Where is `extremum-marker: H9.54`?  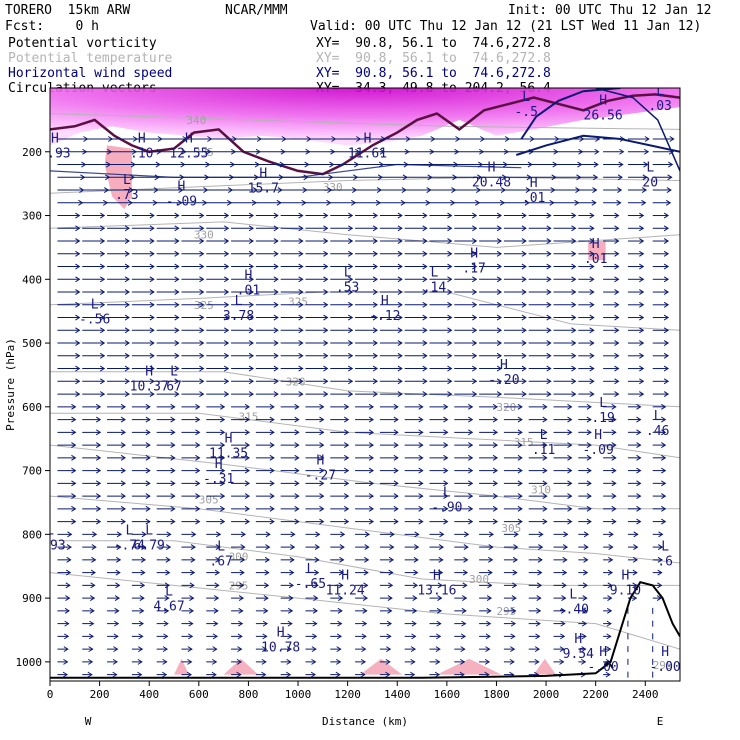
extremum-marker: H9.54 is located at coordinates (578, 647).